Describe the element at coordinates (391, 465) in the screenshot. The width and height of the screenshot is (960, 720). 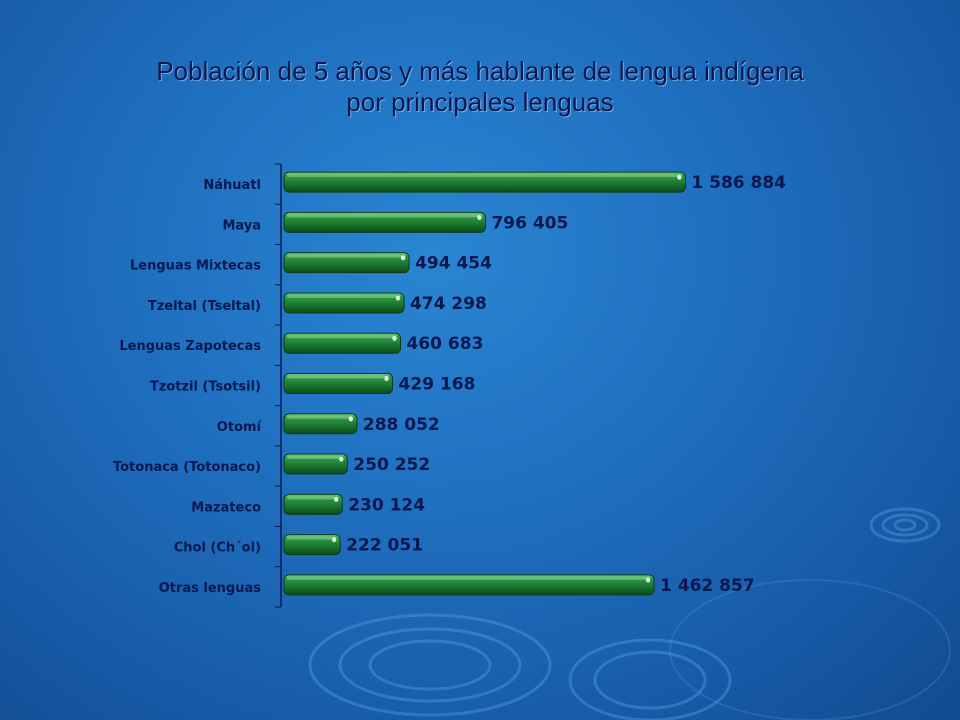
I see `value-label: 250 252` at that location.